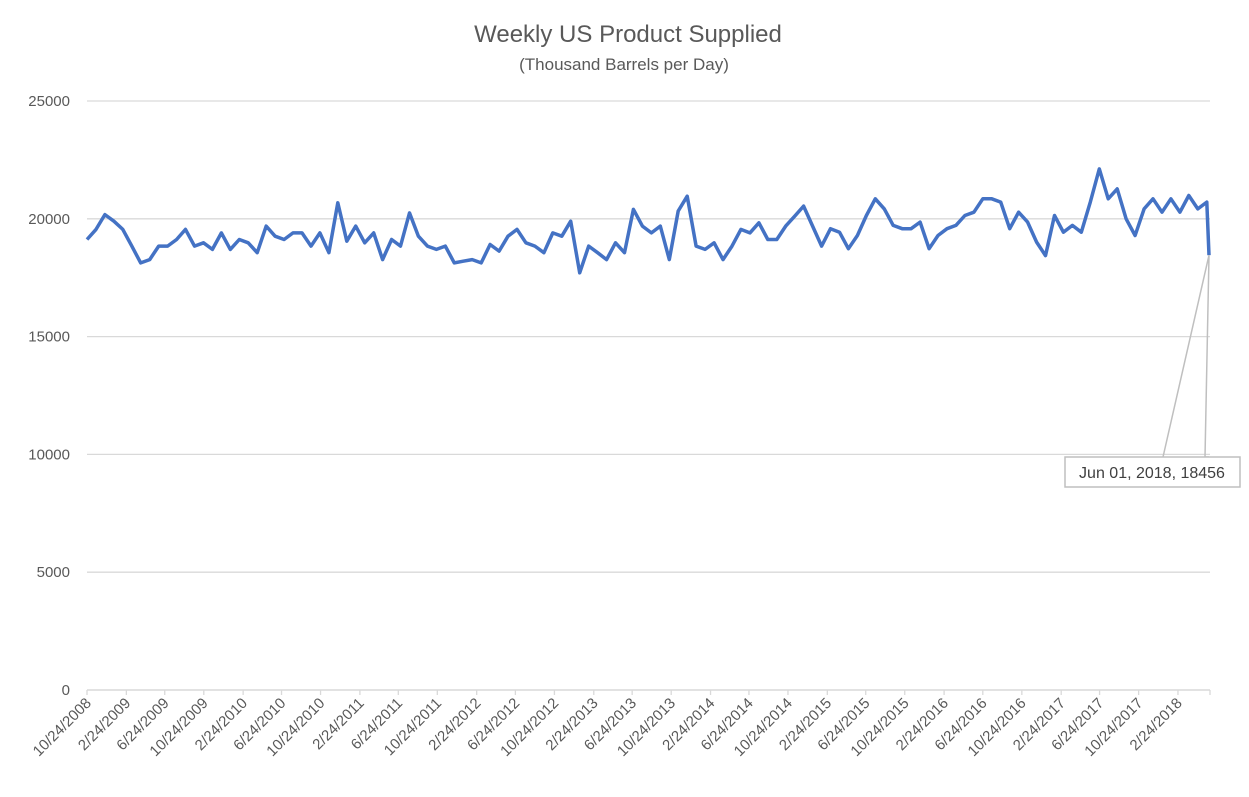 The image size is (1249, 797). I want to click on y-tick-label: 25000, so click(49, 101).